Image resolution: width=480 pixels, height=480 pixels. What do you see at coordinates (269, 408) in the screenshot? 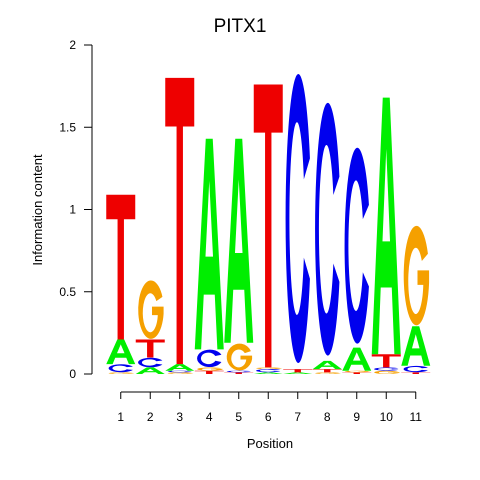
I see `x-ticks: 1 2 3 4 5 6 7 8 9 10 11` at bounding box center [269, 408].